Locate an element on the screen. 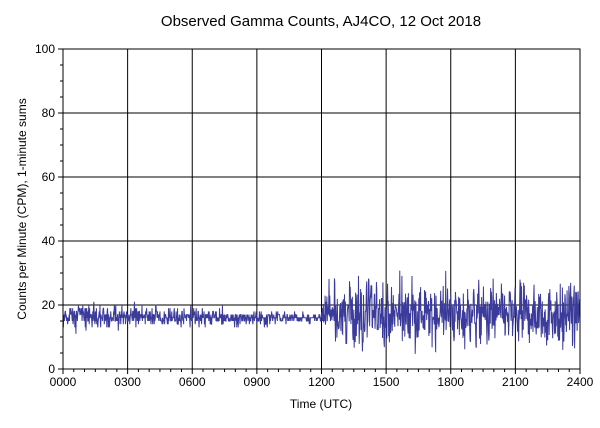  x-tick-label: 0000 is located at coordinates (63, 382).